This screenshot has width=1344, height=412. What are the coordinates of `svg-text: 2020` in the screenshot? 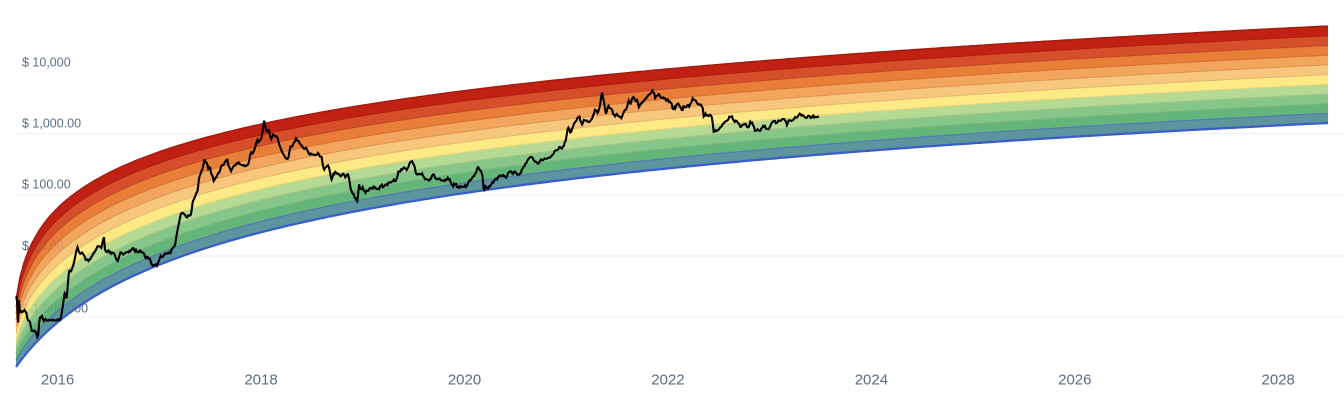 It's located at (464, 380).